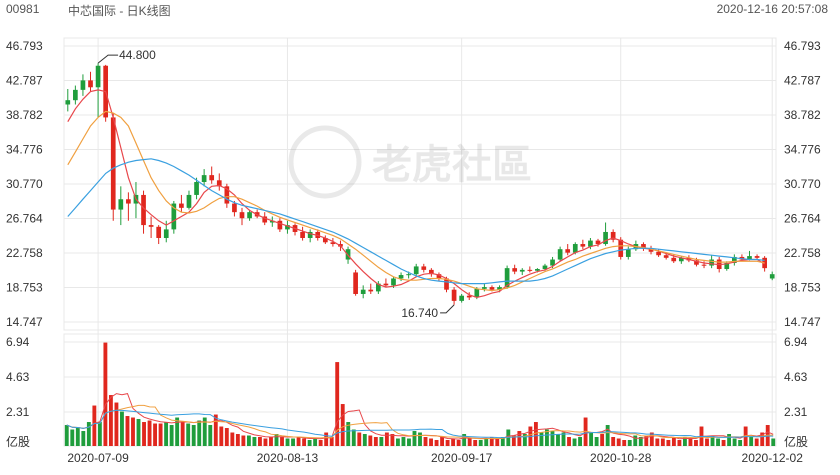  Describe the element at coordinates (773, 458) in the screenshot. I see `x-tick-label: 2020-12-02` at that location.